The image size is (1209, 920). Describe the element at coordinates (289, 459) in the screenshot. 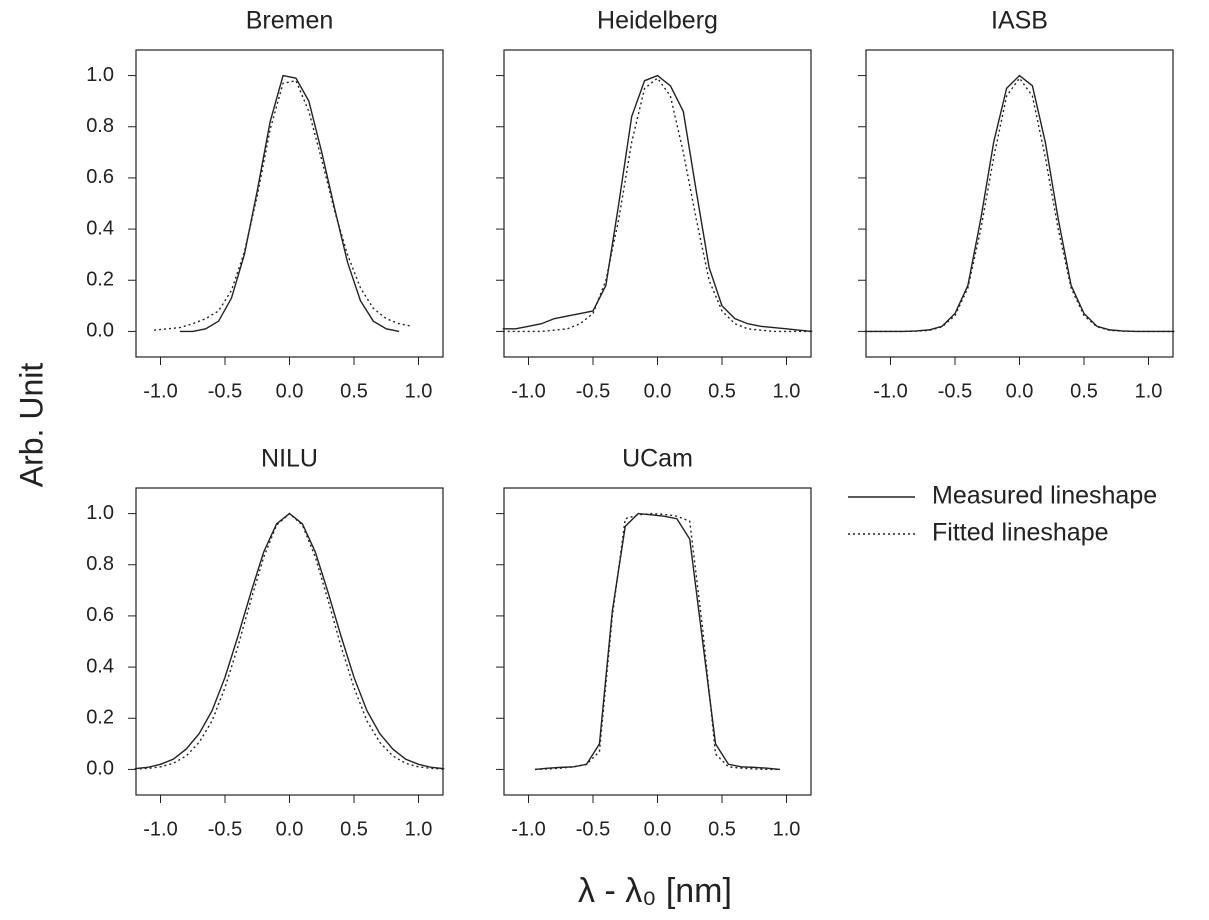

I see `panel-title: NILU` at that location.